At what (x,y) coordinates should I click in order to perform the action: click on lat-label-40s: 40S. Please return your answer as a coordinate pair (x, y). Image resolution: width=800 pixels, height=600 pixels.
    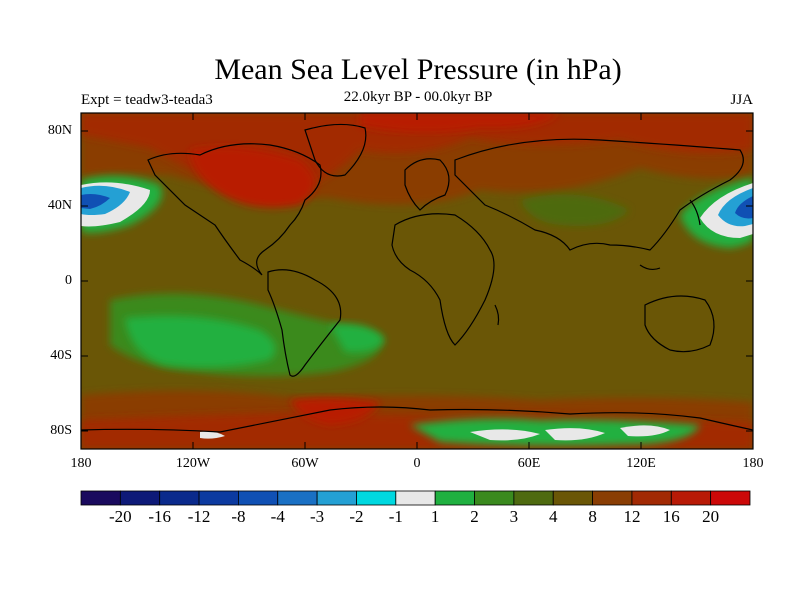
    Looking at the image, I should click on (61, 355).